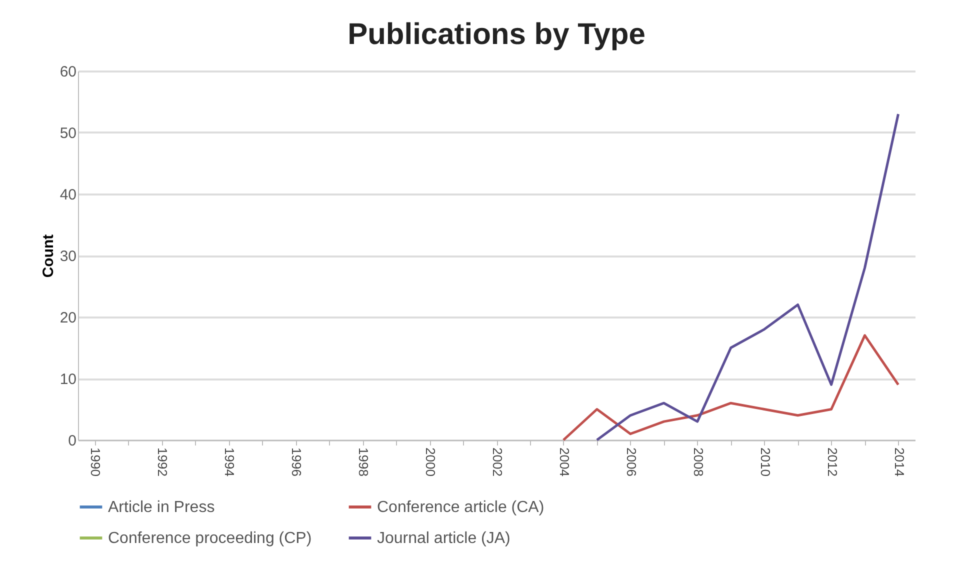 This screenshot has width=961, height=582. What do you see at coordinates (68, 72) in the screenshot?
I see `y-tick-label: 60` at bounding box center [68, 72].